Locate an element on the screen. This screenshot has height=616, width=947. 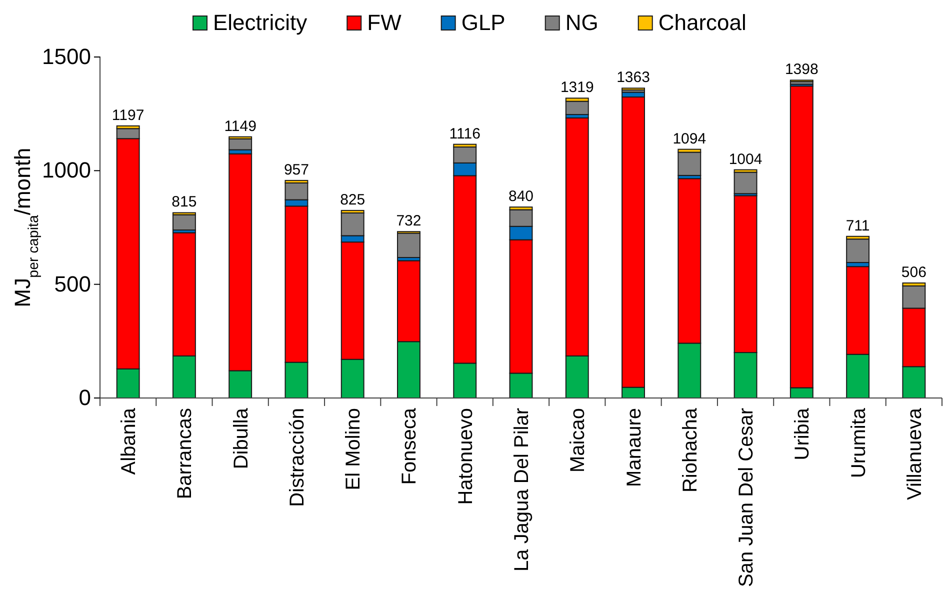
legend-label: Charcoal is located at coordinates (702, 22).